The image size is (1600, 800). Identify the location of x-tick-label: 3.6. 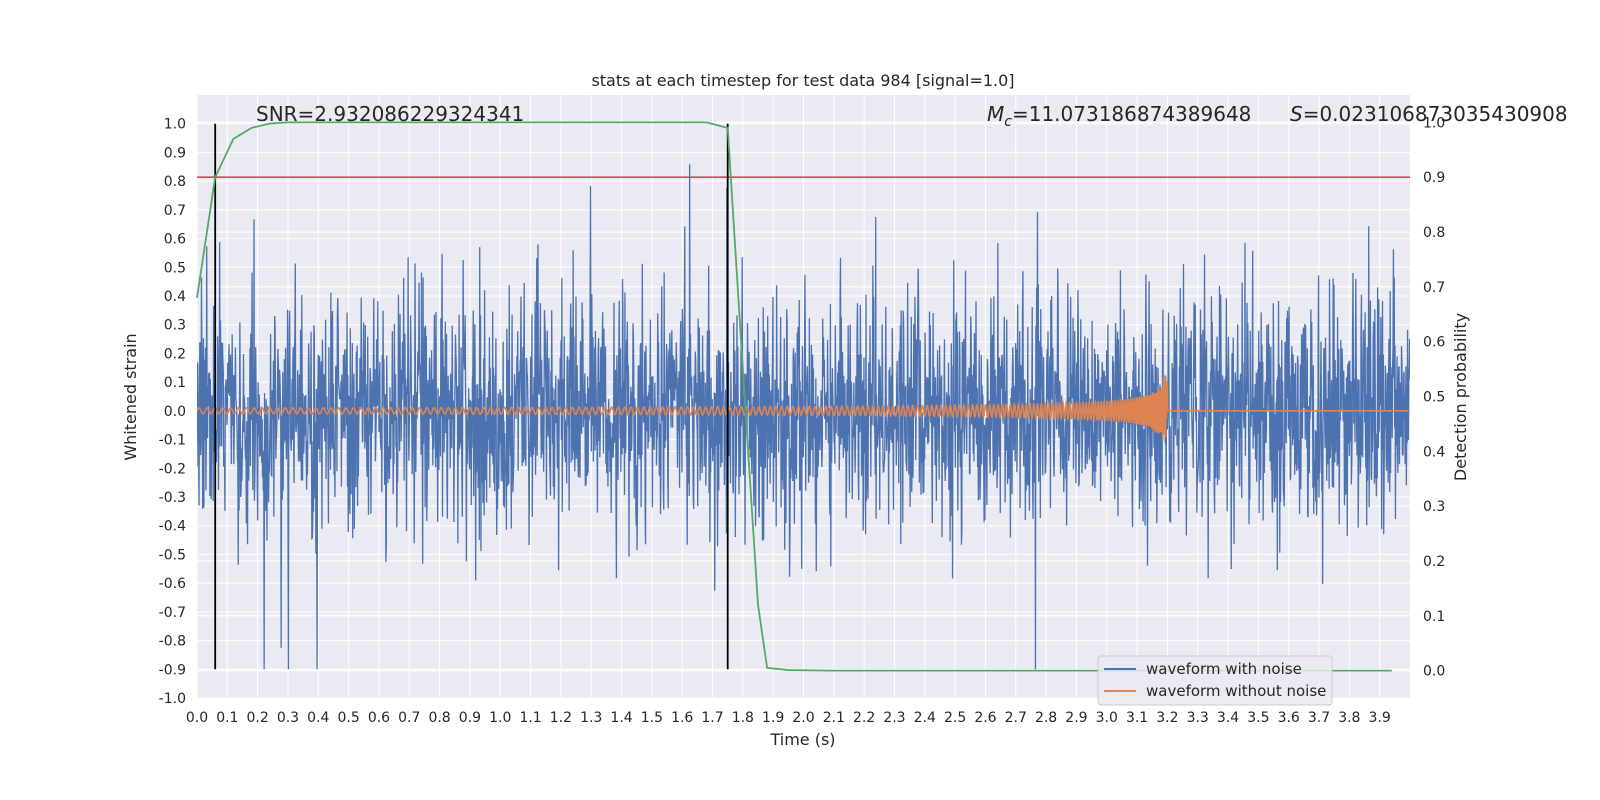
(1289, 718).